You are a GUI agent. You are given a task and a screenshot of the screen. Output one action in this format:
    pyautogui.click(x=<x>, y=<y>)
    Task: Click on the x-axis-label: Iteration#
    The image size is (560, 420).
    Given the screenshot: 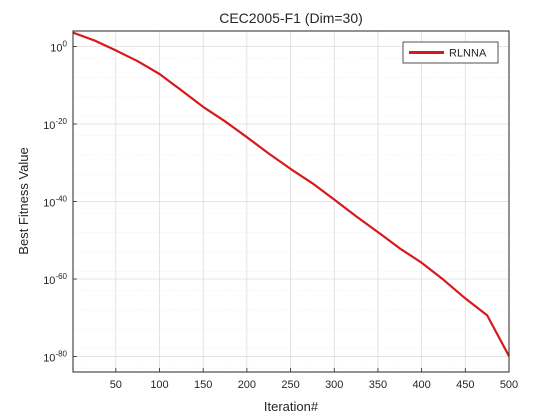 What is the action you would take?
    pyautogui.click(x=291, y=406)
    